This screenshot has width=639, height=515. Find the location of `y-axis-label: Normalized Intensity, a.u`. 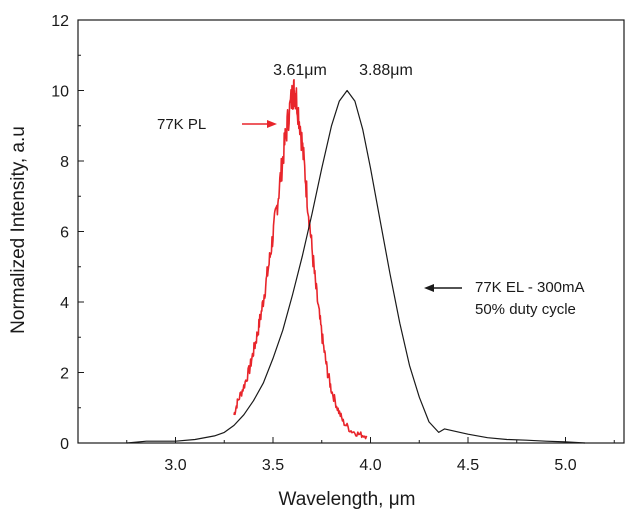

y-axis-label: Normalized Intensity, a.u is located at coordinates (18, 230).